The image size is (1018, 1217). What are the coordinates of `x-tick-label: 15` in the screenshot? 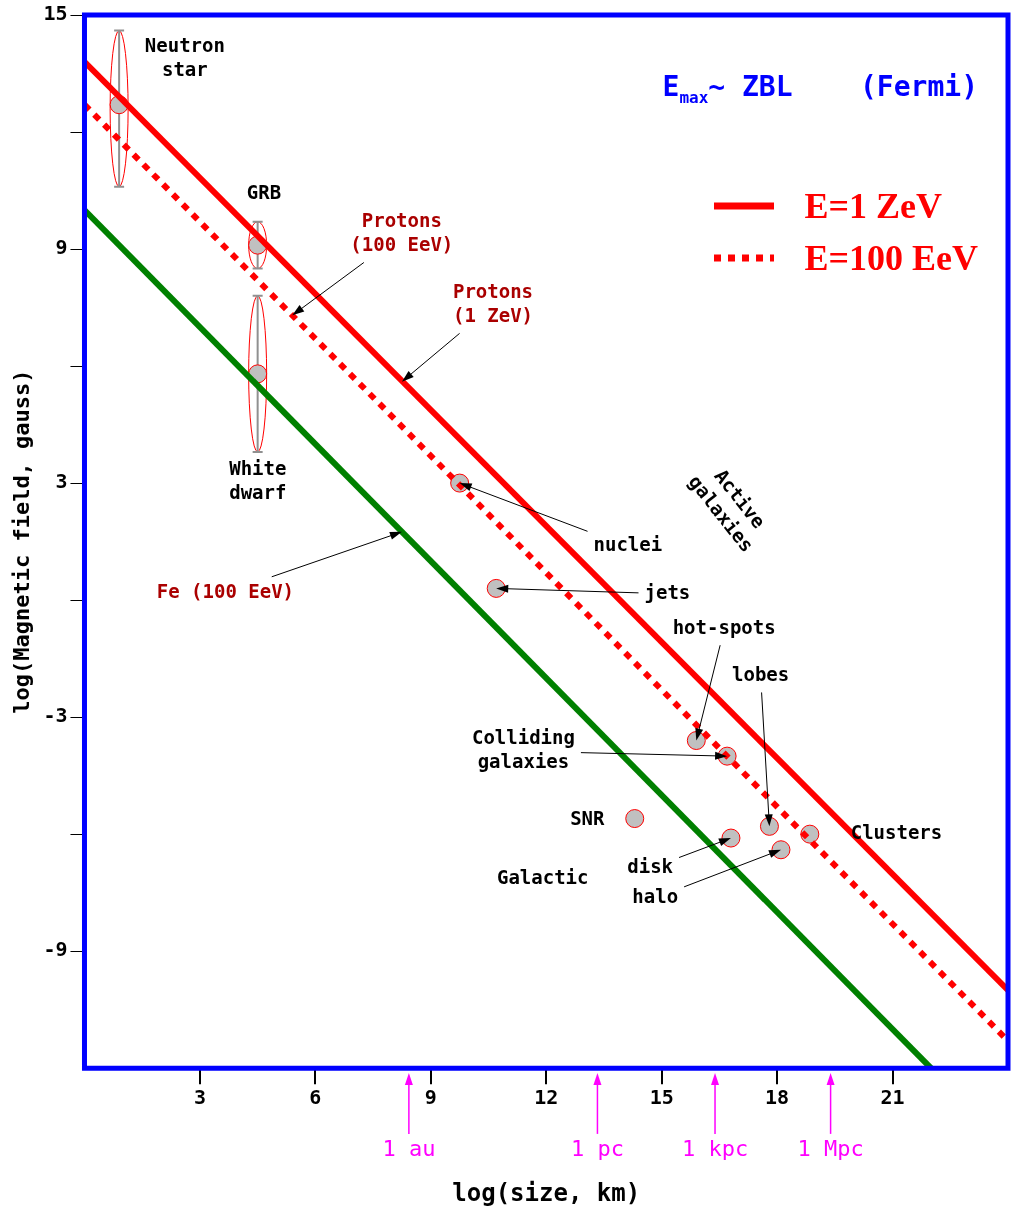 It's located at (661, 1097).